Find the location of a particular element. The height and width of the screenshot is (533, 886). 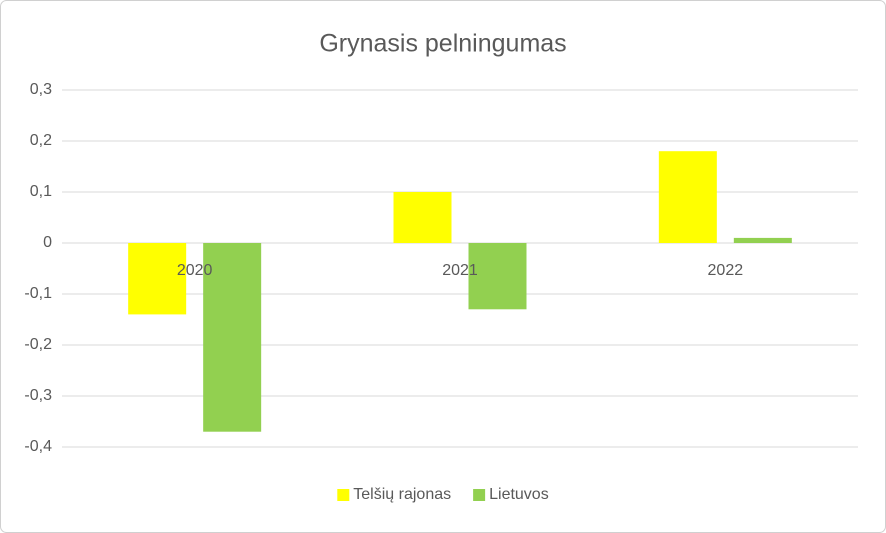

y-tick-label: -0,3 is located at coordinates (38, 395).